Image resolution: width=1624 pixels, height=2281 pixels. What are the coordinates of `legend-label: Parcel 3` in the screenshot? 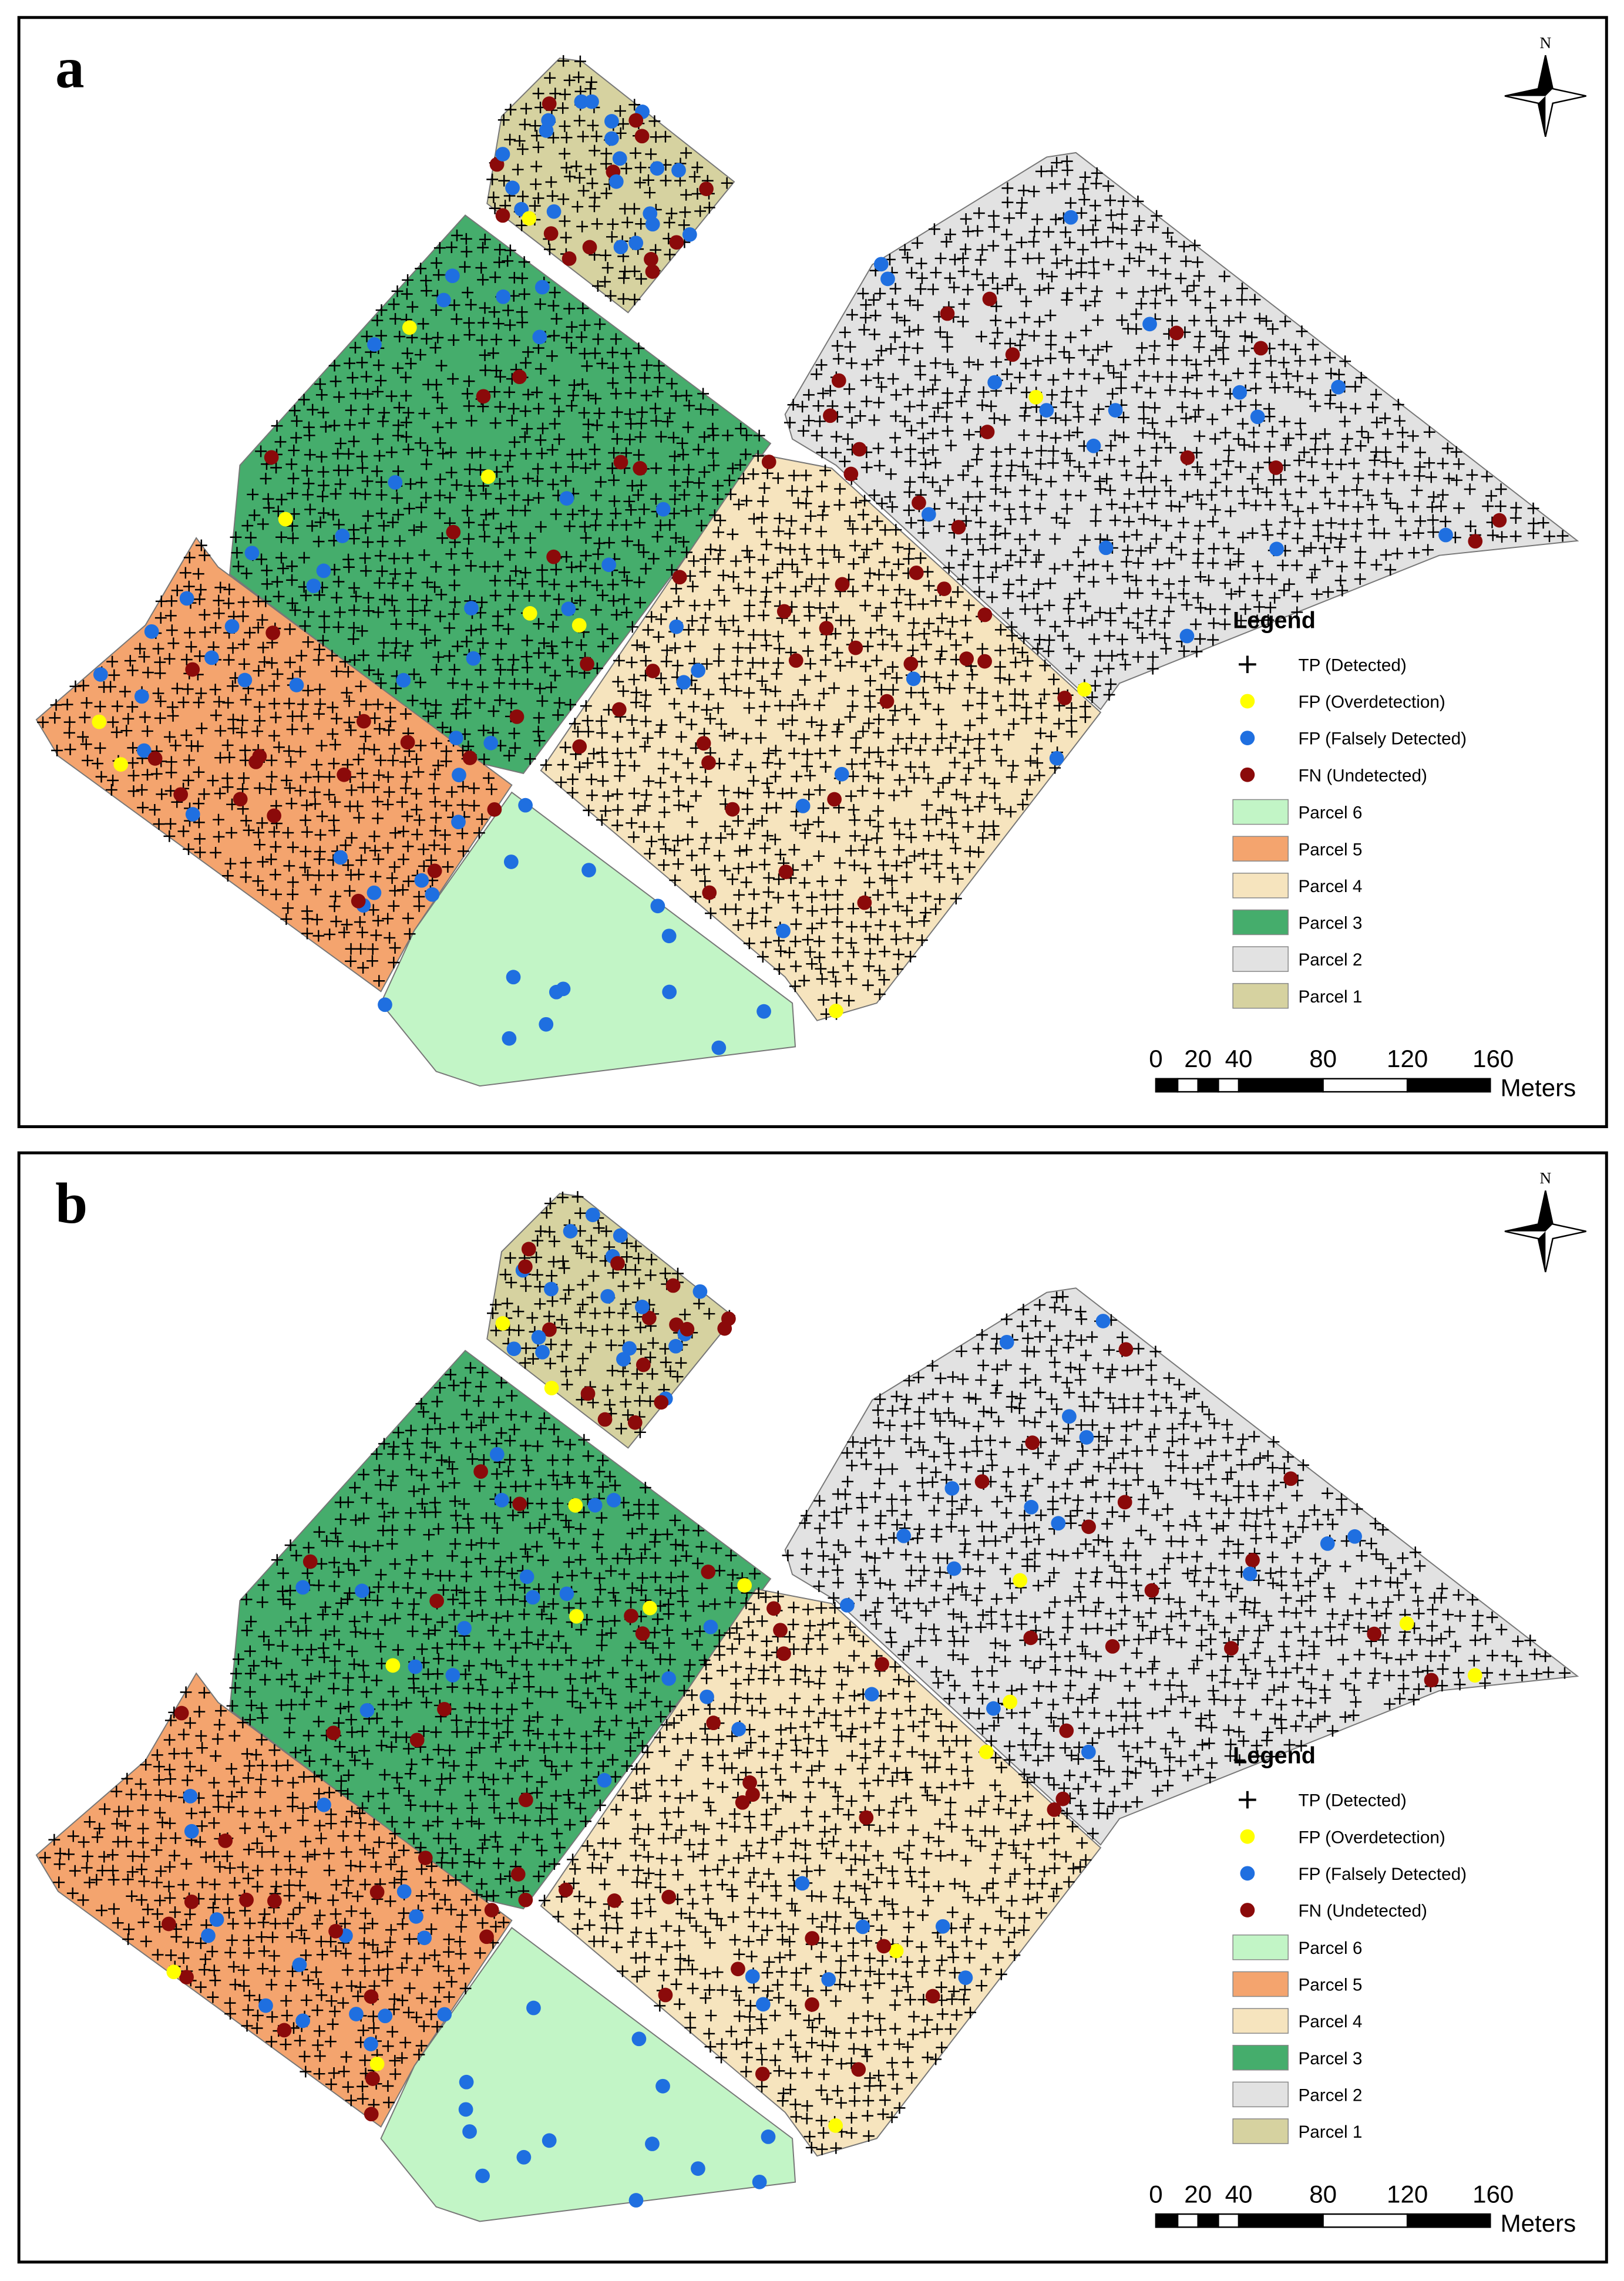 It's located at (1331, 2058).